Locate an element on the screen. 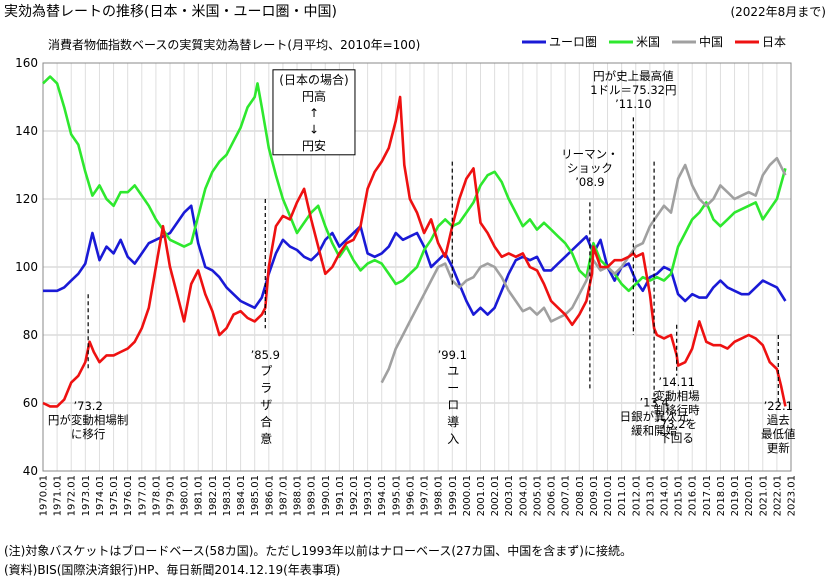  legend-label: 中国 is located at coordinates (711, 41).